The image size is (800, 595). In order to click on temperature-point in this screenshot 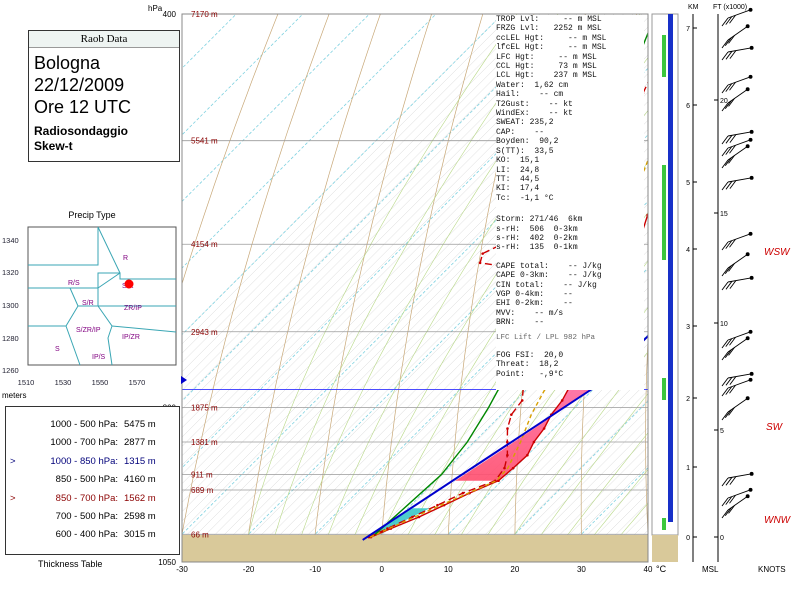, I will do `click(544, 428)`.